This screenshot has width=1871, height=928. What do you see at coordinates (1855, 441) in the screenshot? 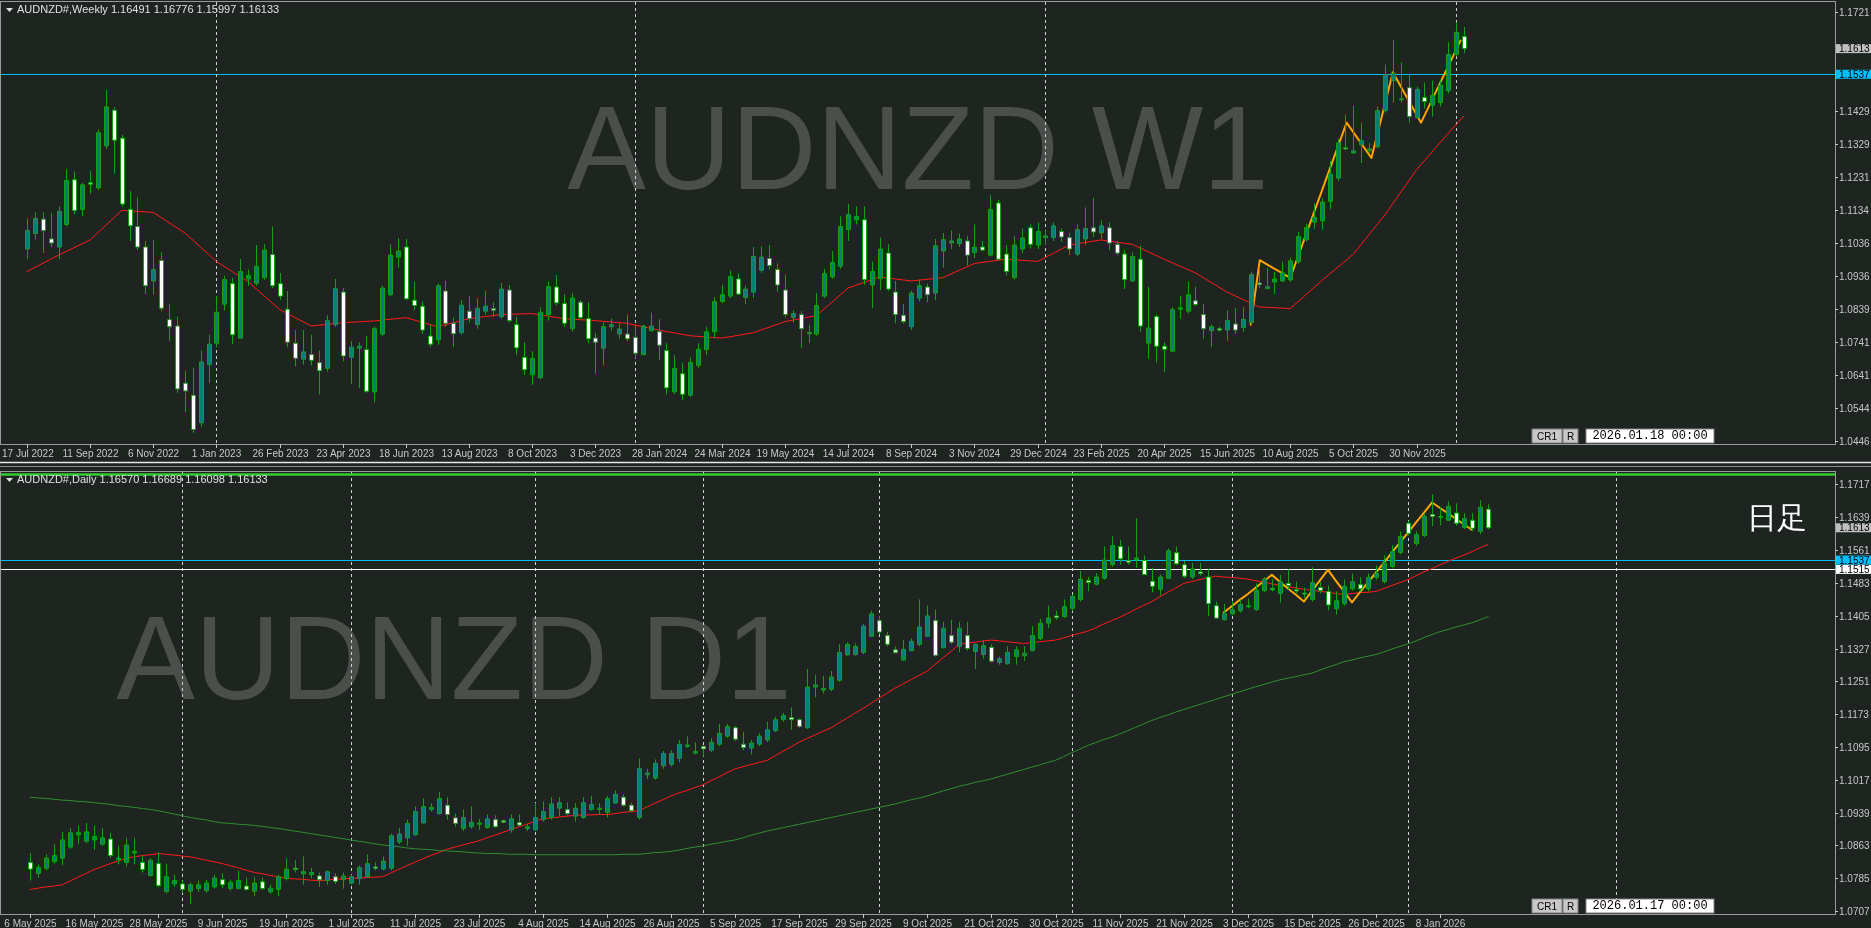
I see `y-tick-label: 1.0446` at bounding box center [1855, 441].